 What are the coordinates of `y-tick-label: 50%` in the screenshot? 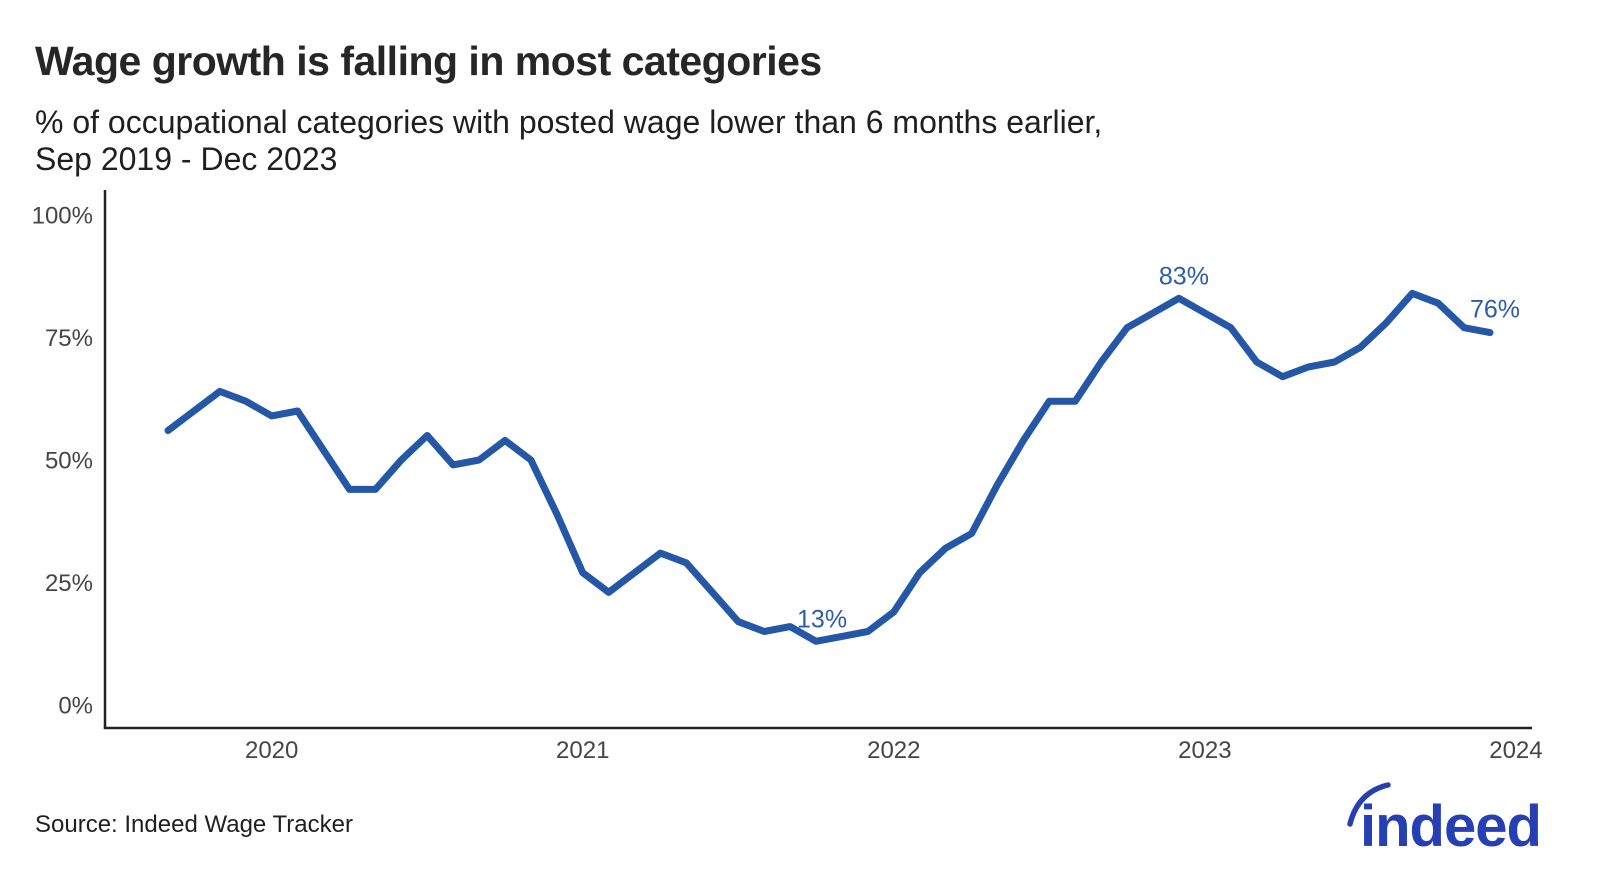 It's located at (69, 461).